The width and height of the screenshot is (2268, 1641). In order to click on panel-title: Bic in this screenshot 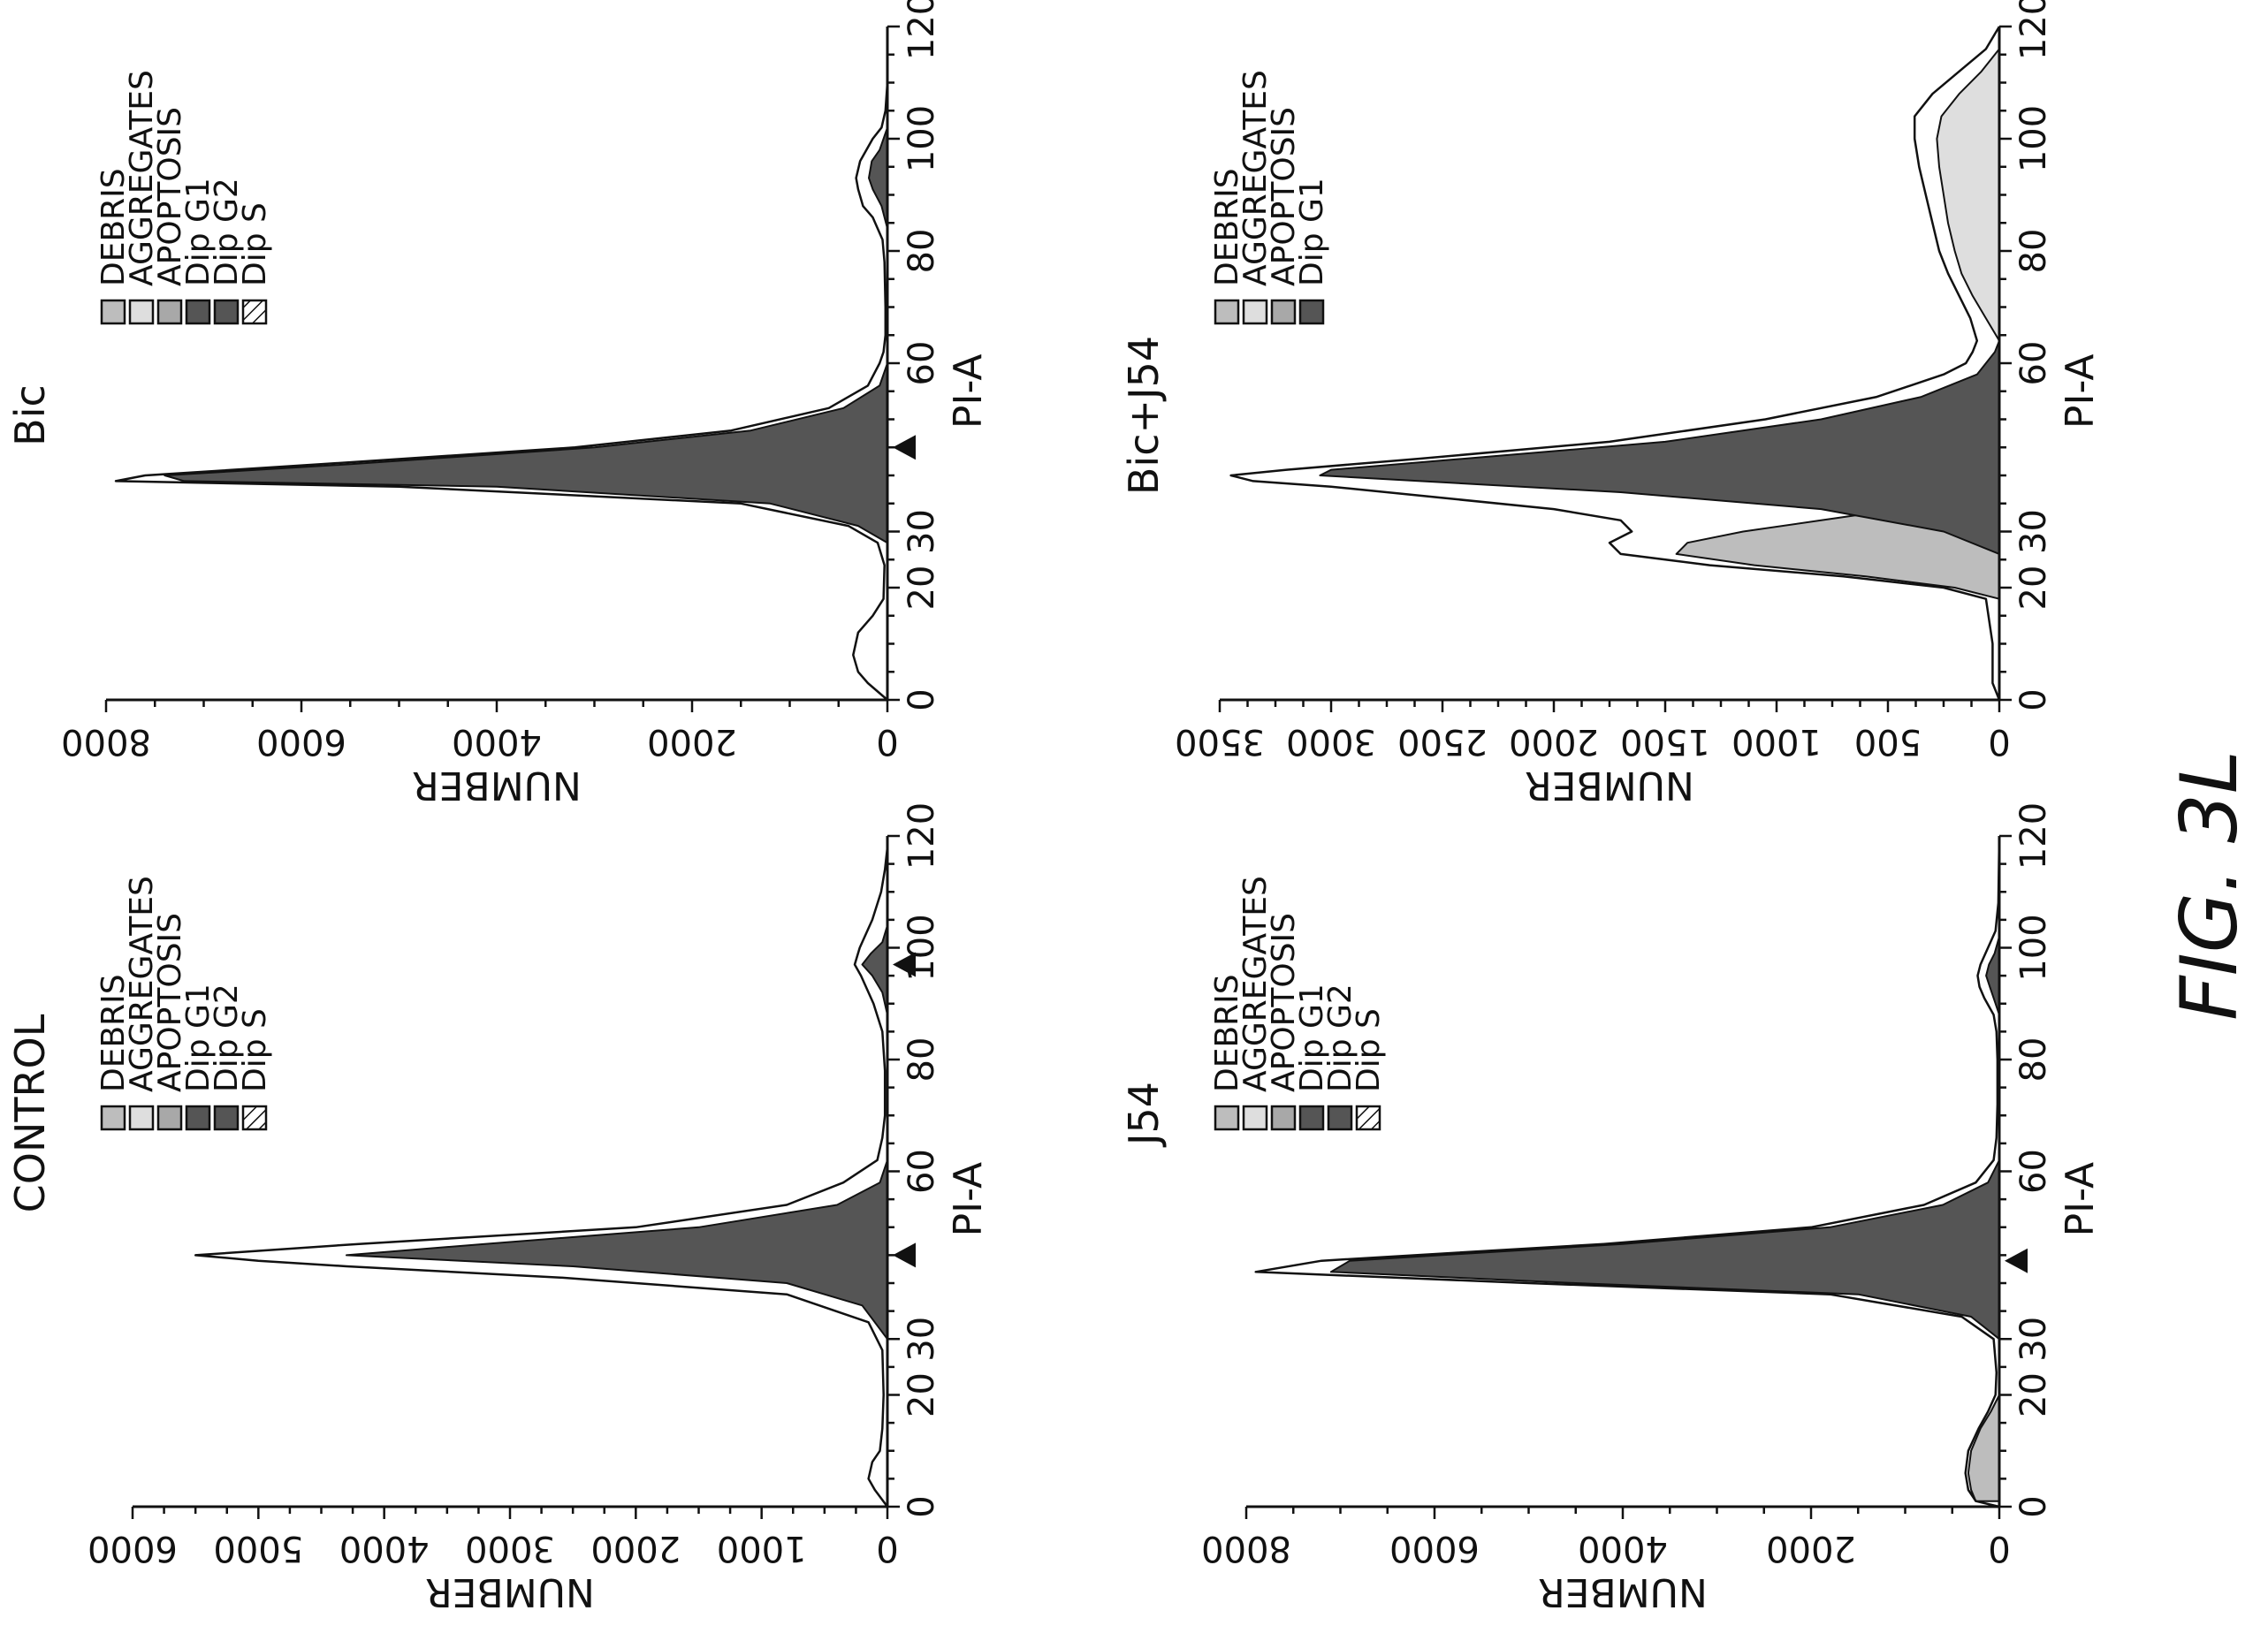, I will do `click(30, 415)`.